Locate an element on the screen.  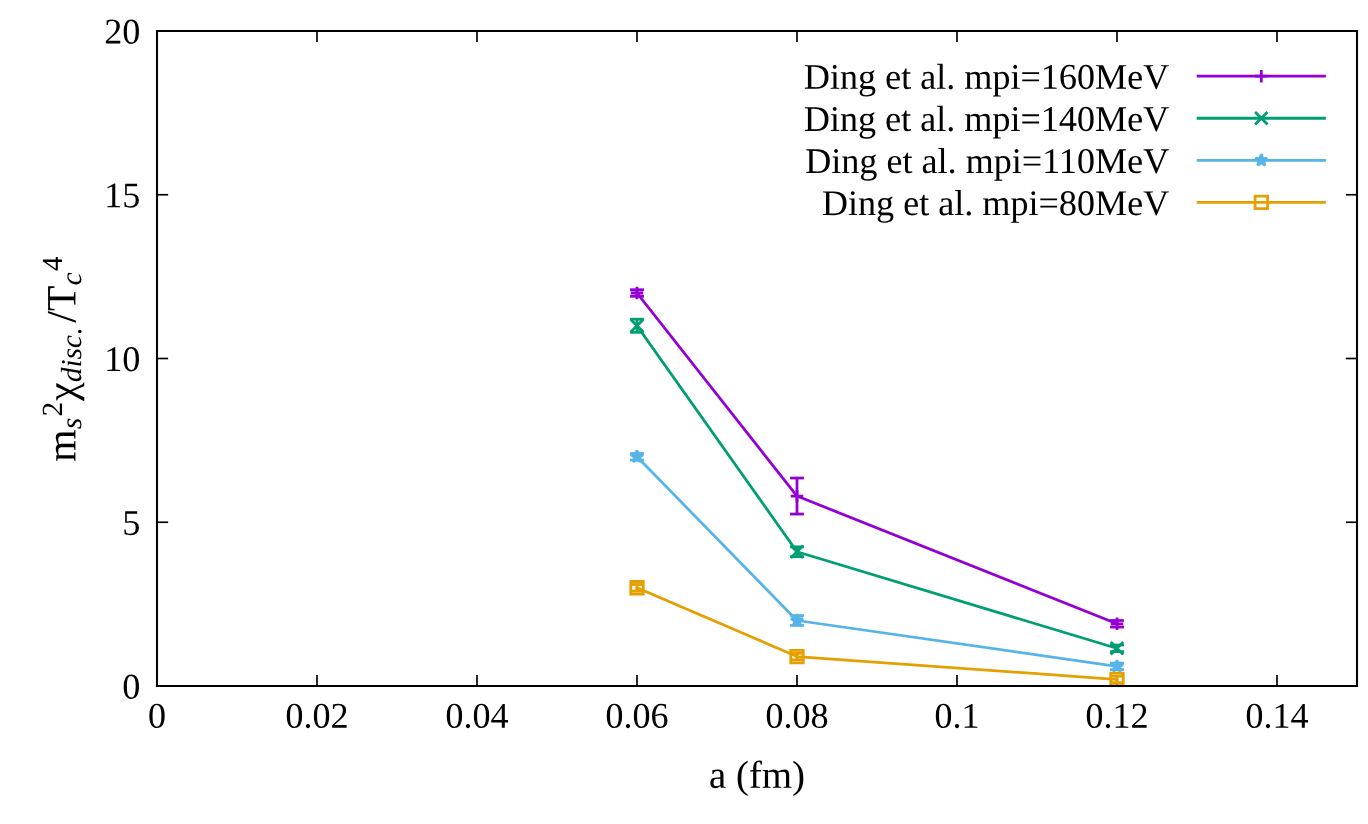
y-tick-label: 5 is located at coordinates (131, 523).